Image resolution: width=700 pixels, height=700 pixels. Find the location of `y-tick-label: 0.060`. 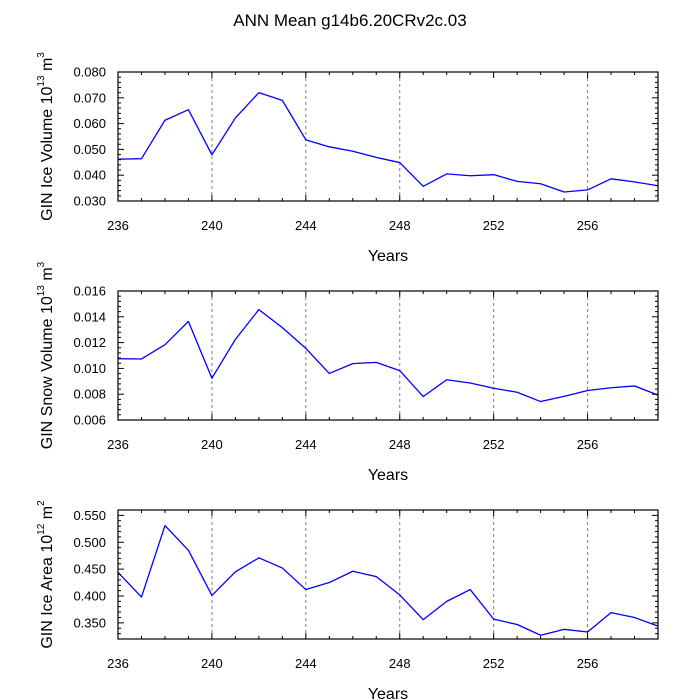

y-tick-label: 0.060 is located at coordinates (89, 123).